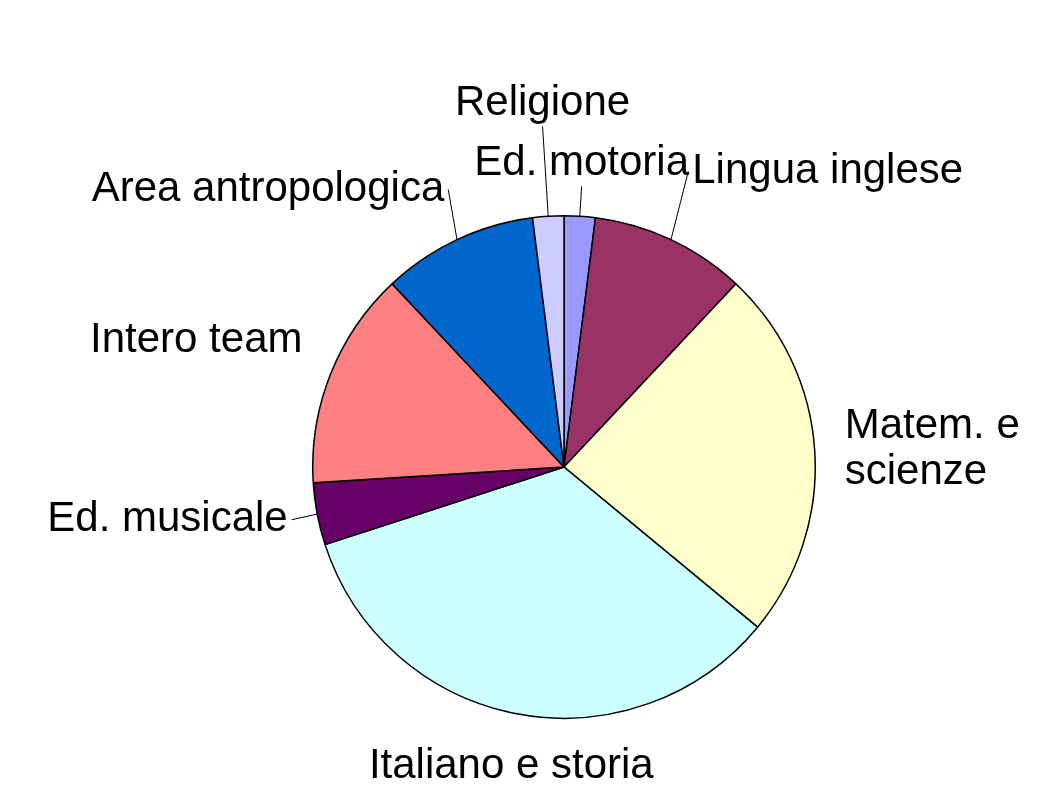  What do you see at coordinates (932, 446) in the screenshot?
I see `slice-label: Matem. e scienze` at bounding box center [932, 446].